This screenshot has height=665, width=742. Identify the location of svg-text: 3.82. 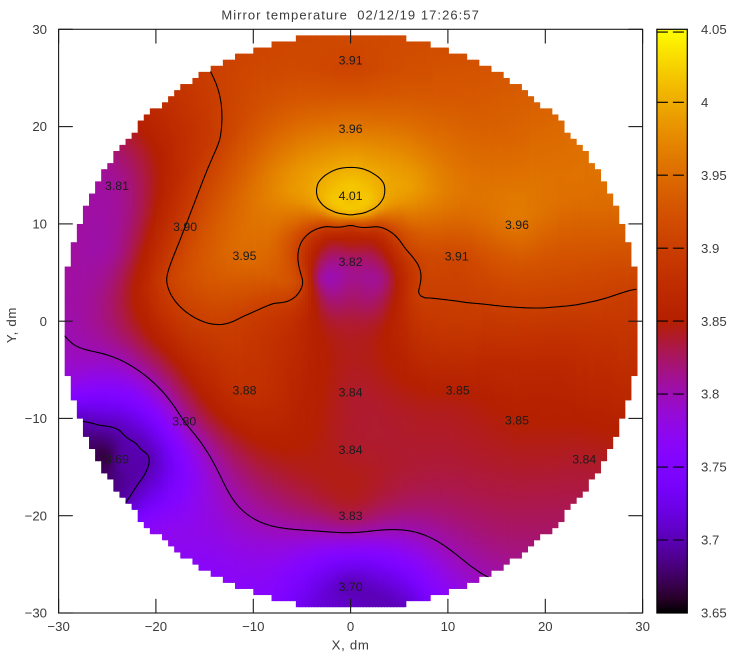
(351, 262).